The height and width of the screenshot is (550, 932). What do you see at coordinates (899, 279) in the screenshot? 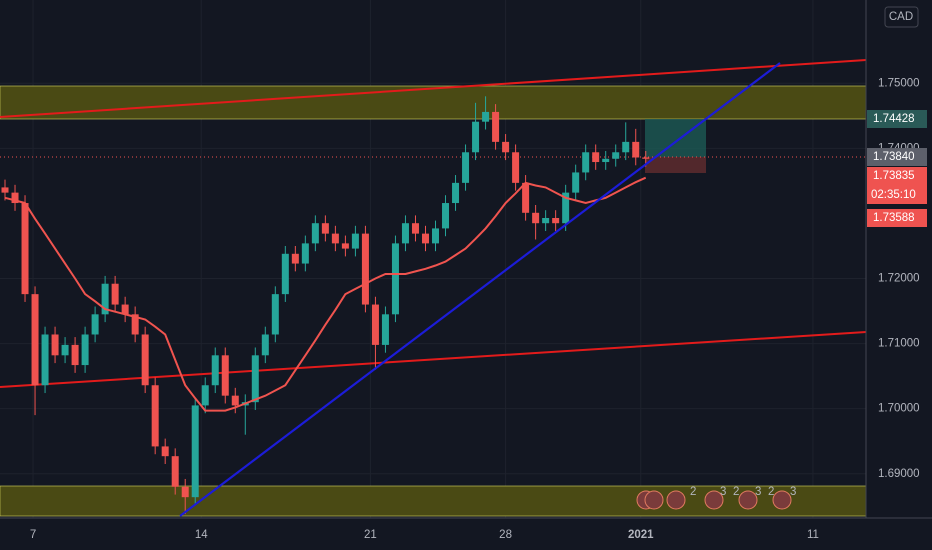
I see `y-tick-label: 1.72000` at bounding box center [899, 279].